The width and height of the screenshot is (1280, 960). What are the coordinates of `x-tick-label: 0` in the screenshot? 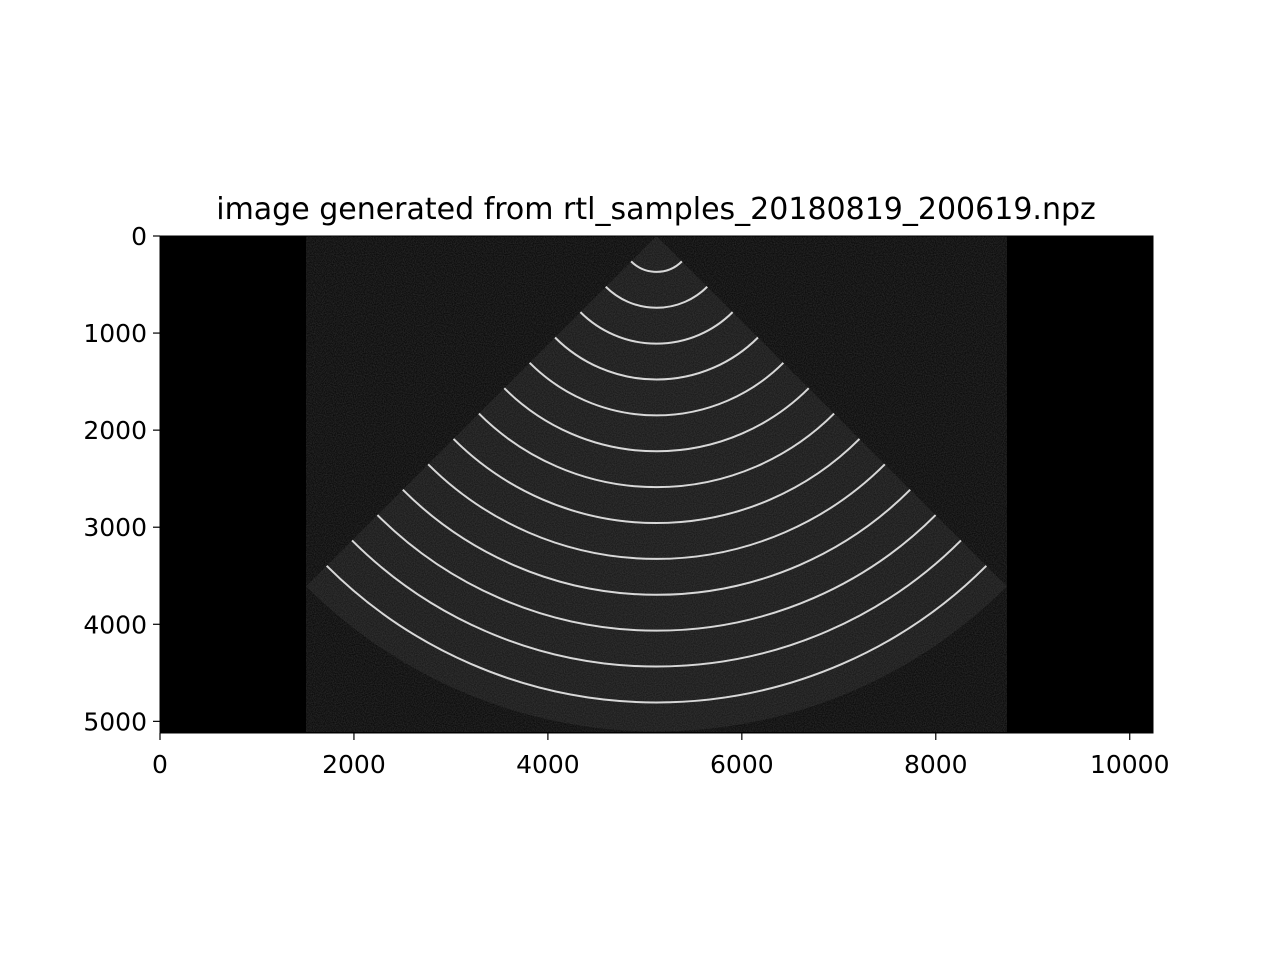 It's located at (160, 764).